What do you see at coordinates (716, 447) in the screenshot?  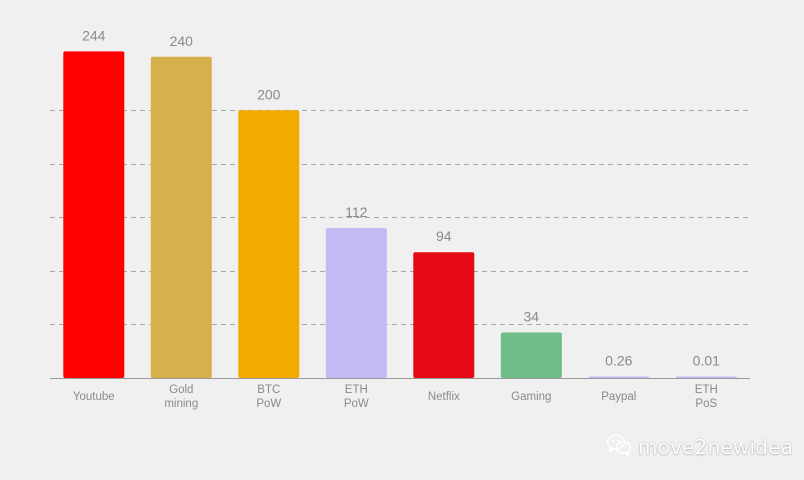 I see `watermark-text: move2newidea` at bounding box center [716, 447].